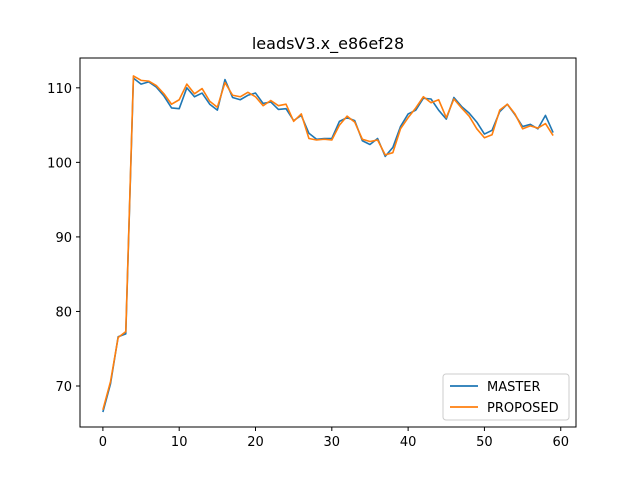 This screenshot has width=640, height=480. Describe the element at coordinates (523, 408) in the screenshot. I see `legend-label-proposed: PROPOSED` at that location.